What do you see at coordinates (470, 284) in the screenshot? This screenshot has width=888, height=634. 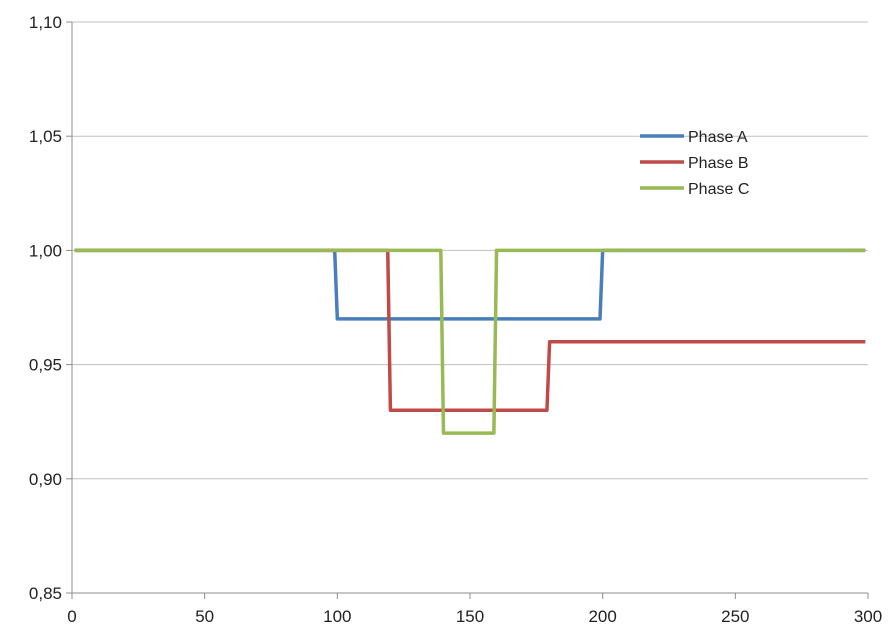 I see `series-line-phase-a` at bounding box center [470, 284].